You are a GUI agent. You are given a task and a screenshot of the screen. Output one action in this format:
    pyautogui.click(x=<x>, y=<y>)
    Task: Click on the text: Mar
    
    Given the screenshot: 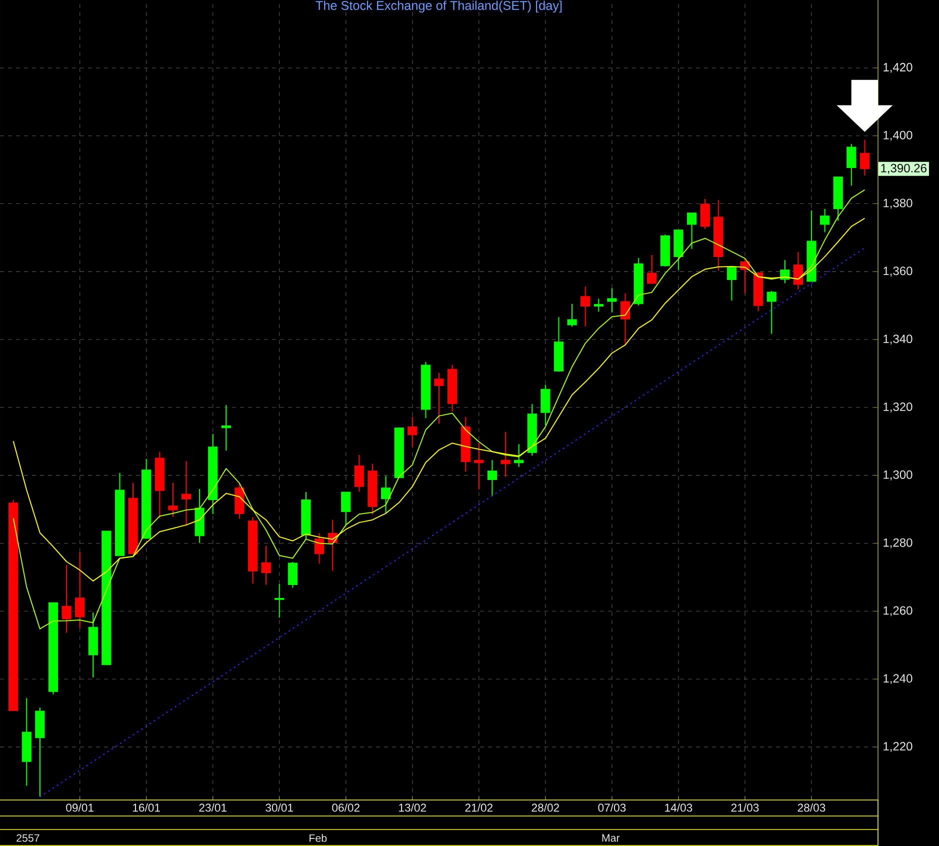 What is the action you would take?
    pyautogui.click(x=611, y=838)
    